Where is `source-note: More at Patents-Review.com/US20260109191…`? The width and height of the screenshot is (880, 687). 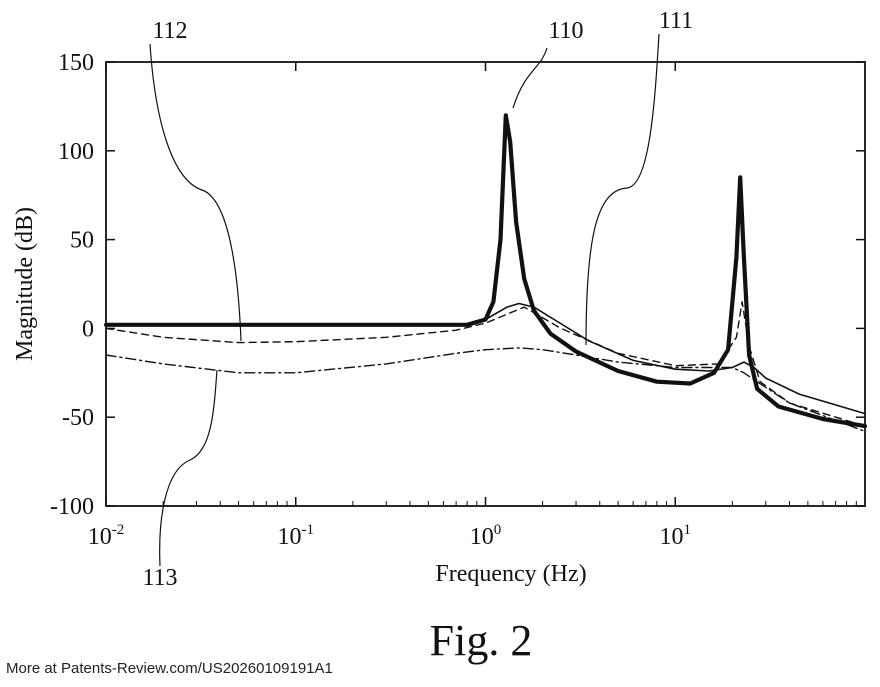
source-note: More at Patents-Review.com/US20260109191… is located at coordinates (169, 668).